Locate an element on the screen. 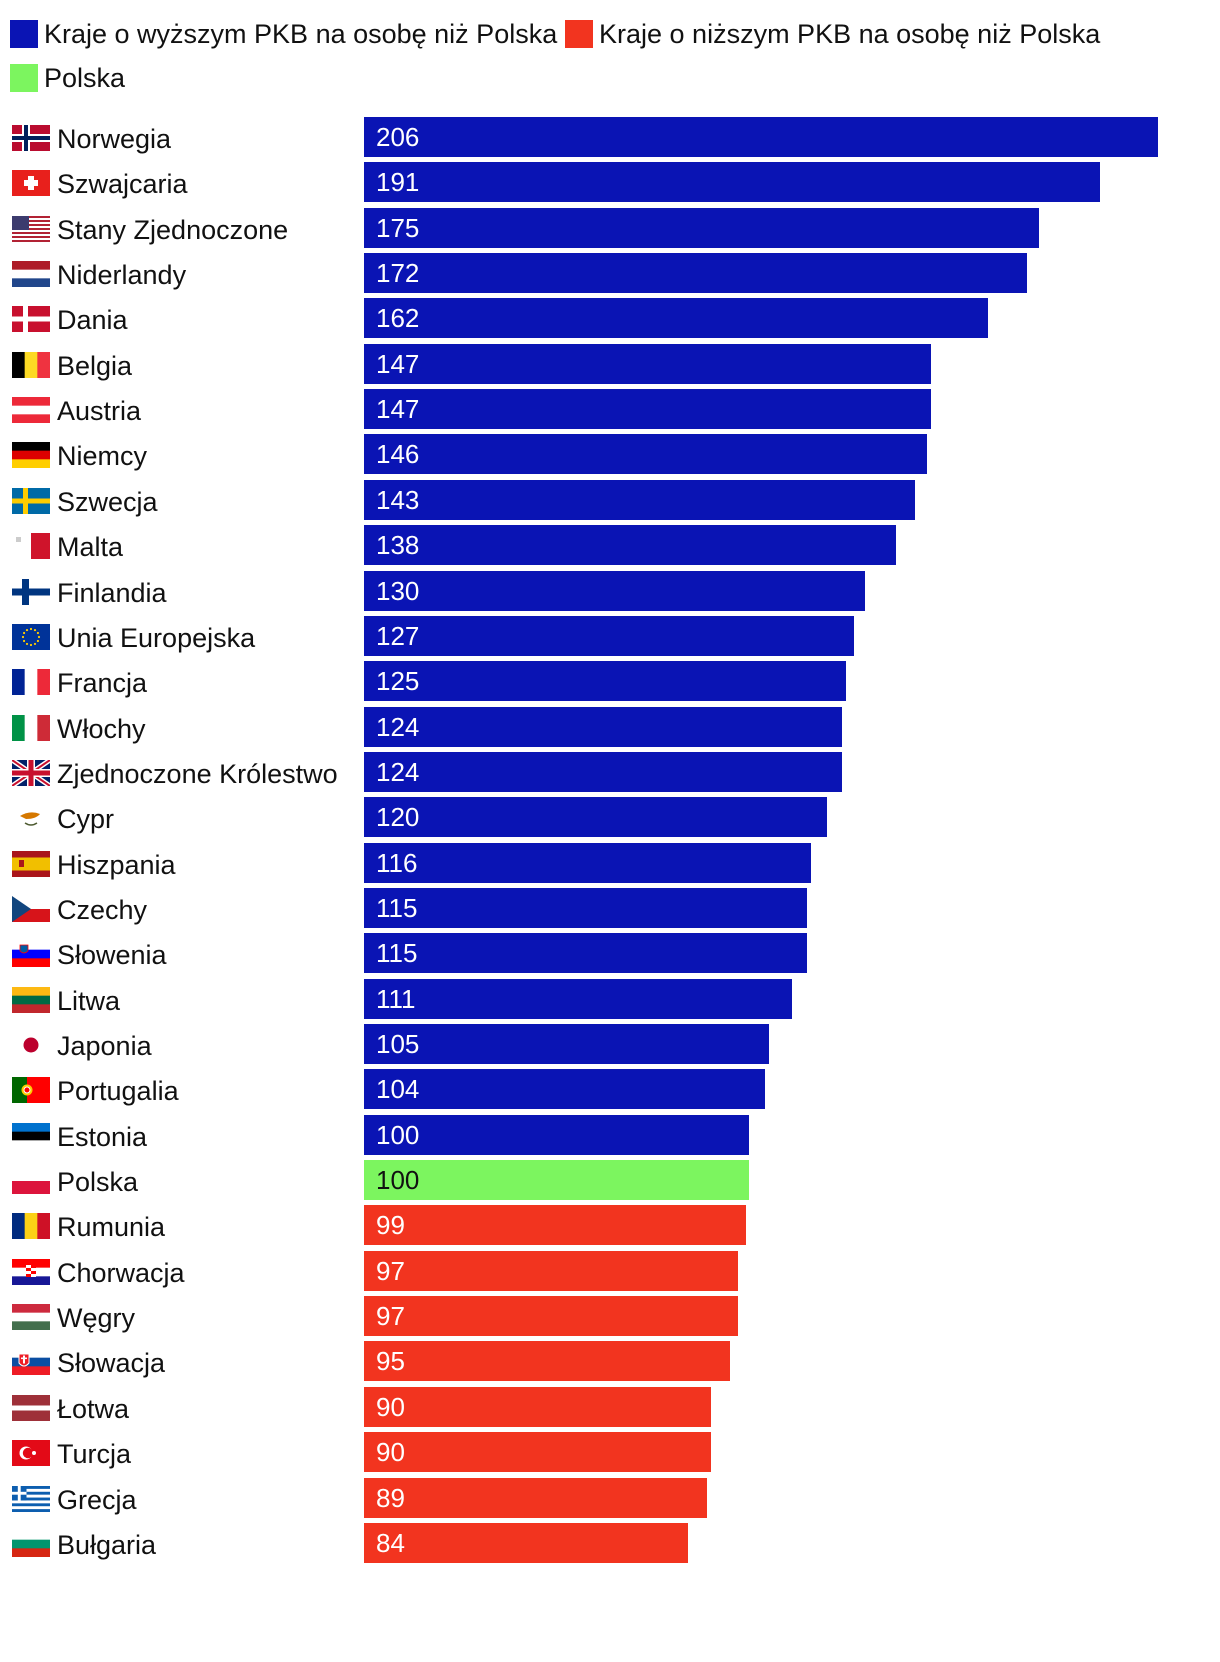  bar: 206 is located at coordinates (761, 137).